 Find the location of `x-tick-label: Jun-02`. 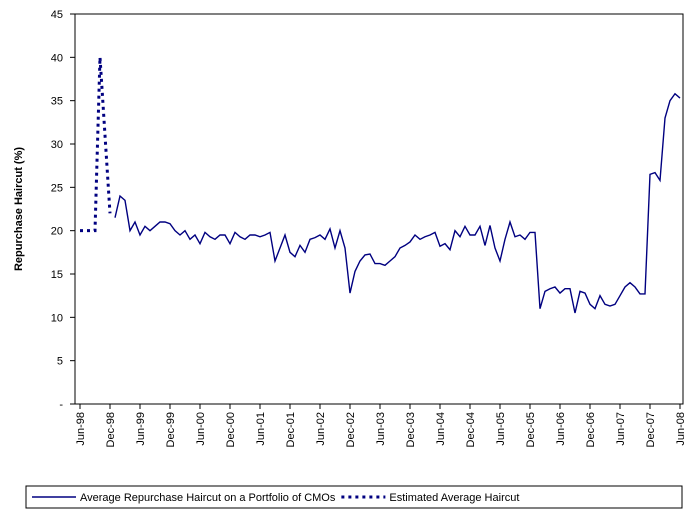

x-tick-label: Jun-02 is located at coordinates (321, 429).